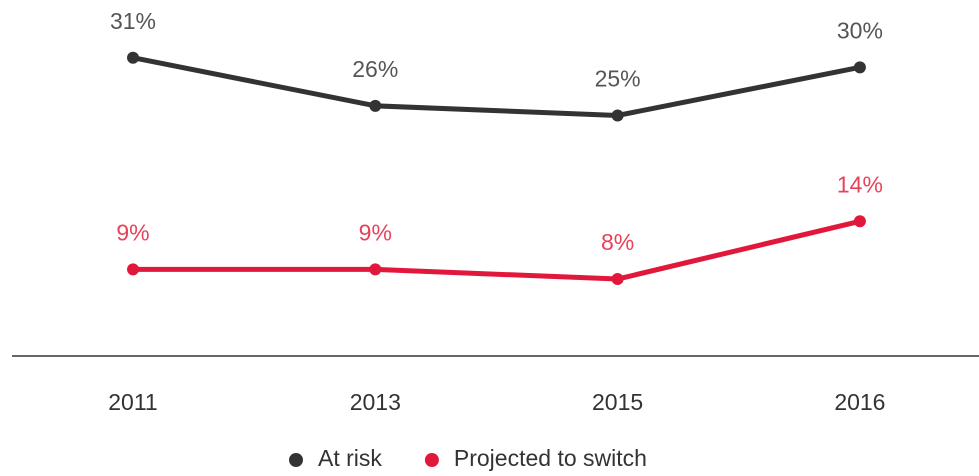 Image resolution: width=979 pixels, height=476 pixels. What do you see at coordinates (618, 79) in the screenshot?
I see `data-label: 25%` at bounding box center [618, 79].